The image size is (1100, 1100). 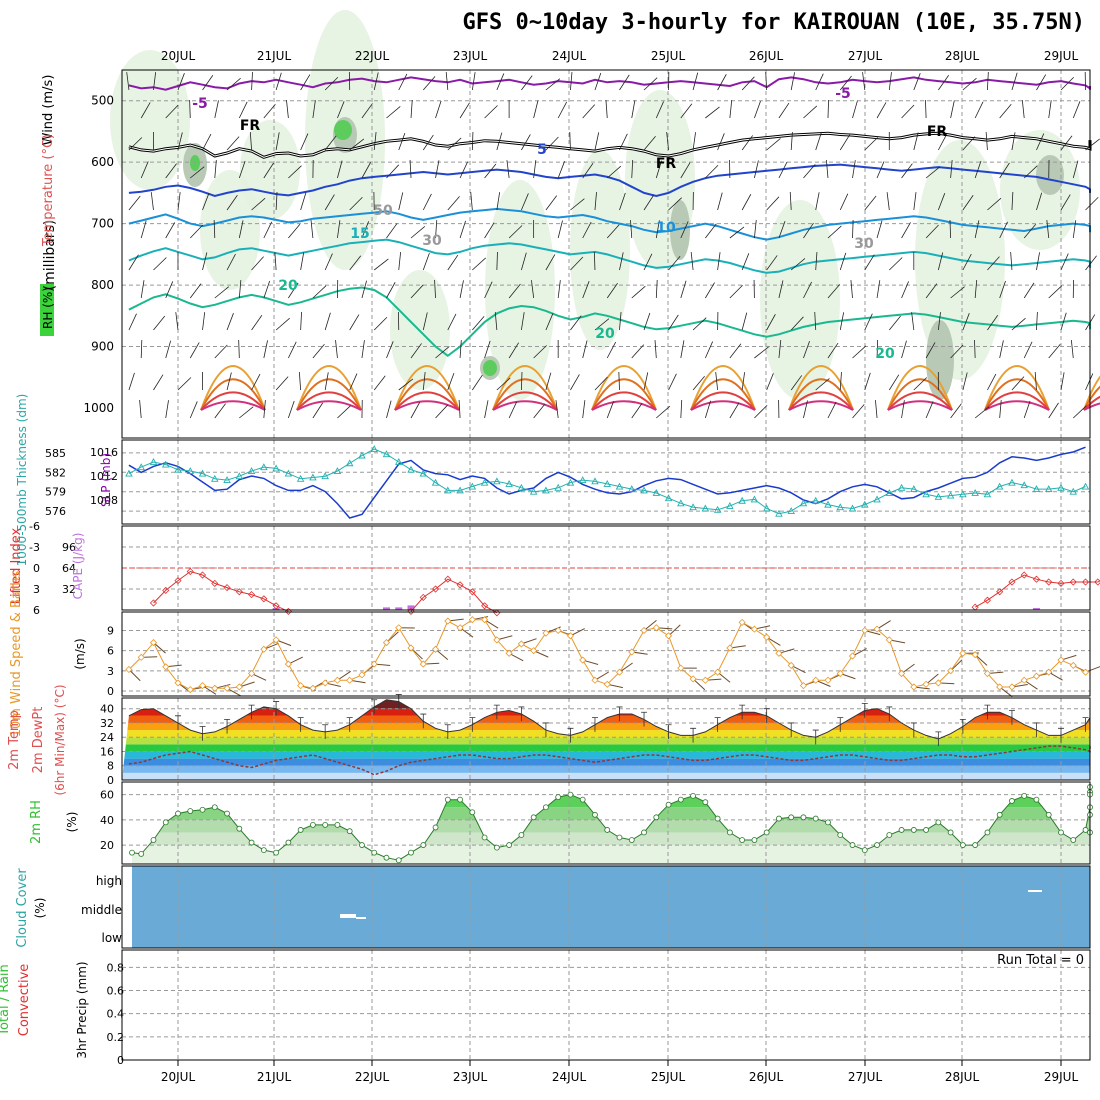 What do you see at coordinates (178, 56) in the screenshot?
I see `top-date-tick: 20JUL` at bounding box center [178, 56].